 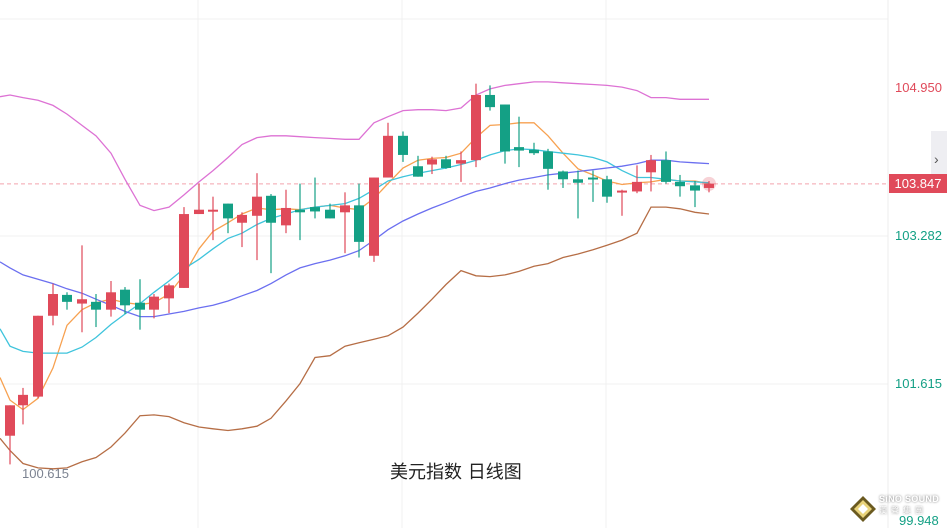 What do you see at coordinates (919, 520) in the screenshot?
I see `price-tick-label: 99.948` at bounding box center [919, 520].